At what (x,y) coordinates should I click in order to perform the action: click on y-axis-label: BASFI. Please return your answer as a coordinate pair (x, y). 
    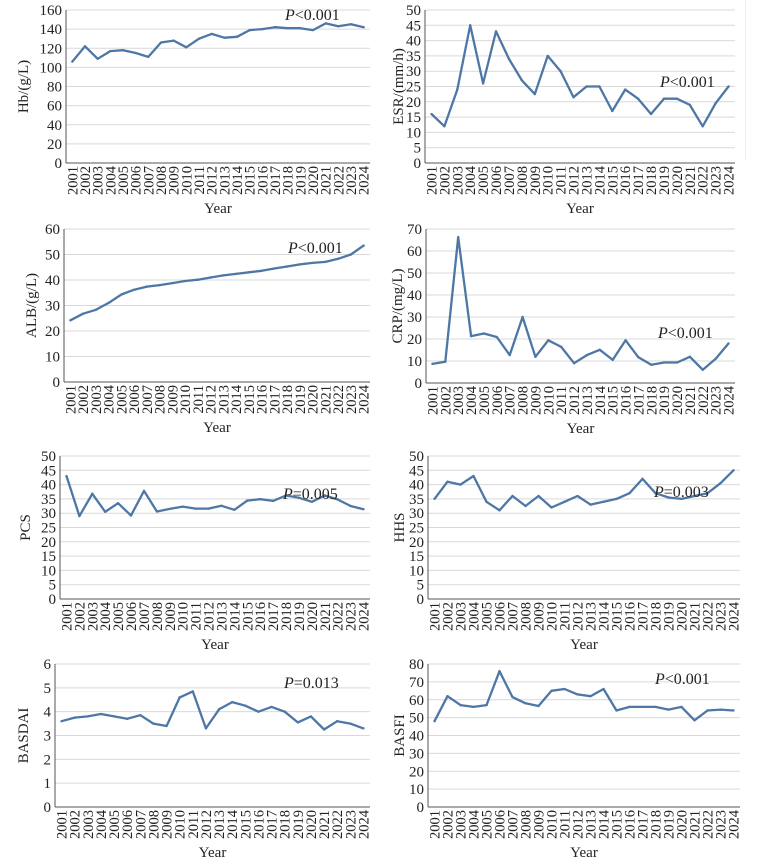
    Looking at the image, I should click on (400, 735).